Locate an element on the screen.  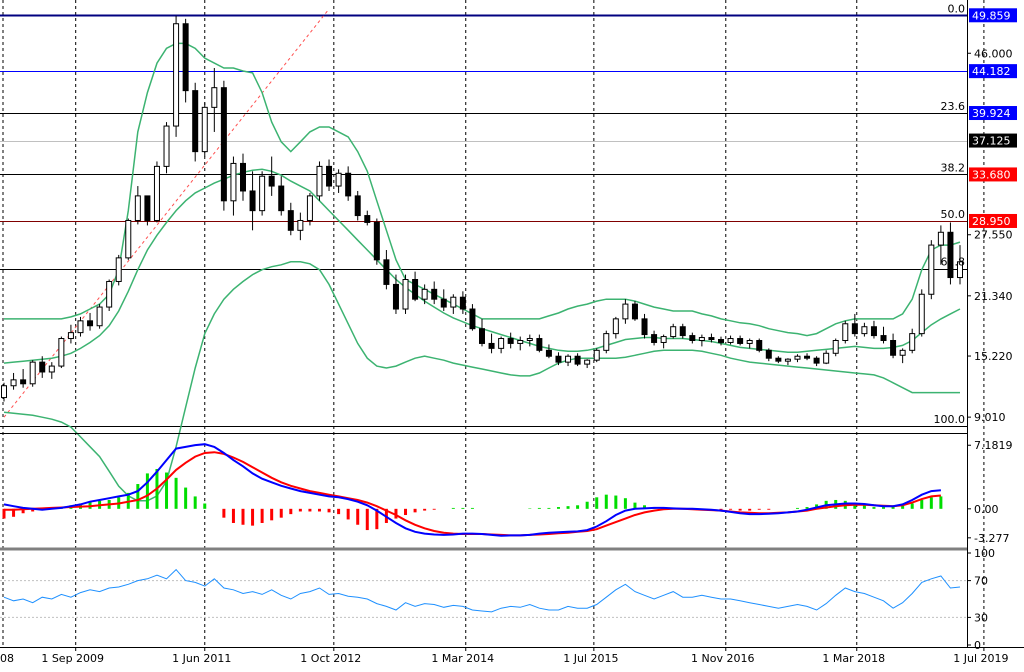
rsi-panel is located at coordinates (483, 593).